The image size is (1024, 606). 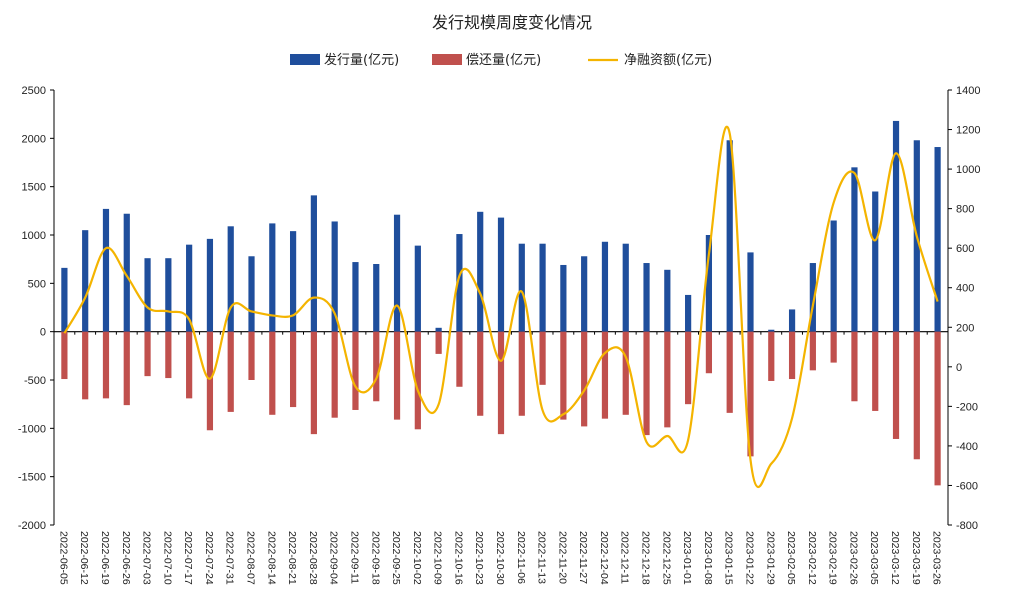 What do you see at coordinates (313, 558) in the screenshot?
I see `x-tick-label: 2022-08-28` at bounding box center [313, 558].